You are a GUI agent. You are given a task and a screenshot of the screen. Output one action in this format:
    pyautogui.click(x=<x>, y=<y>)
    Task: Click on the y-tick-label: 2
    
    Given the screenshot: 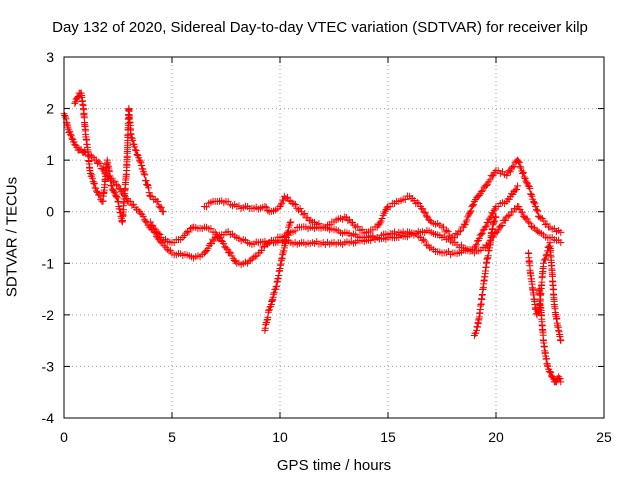 What is the action you would take?
    pyautogui.click(x=50, y=109)
    